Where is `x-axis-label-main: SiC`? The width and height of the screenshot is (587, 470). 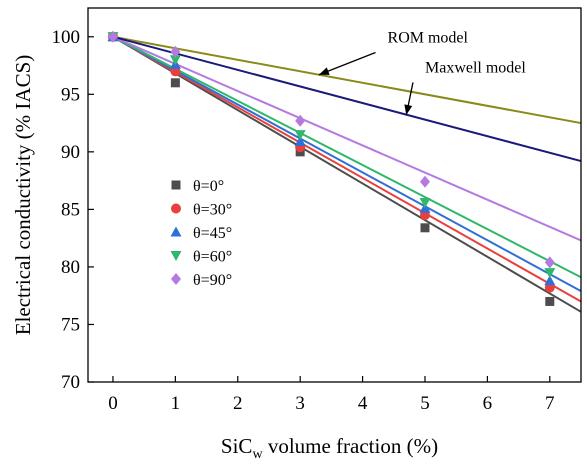 x-axis-label-main: SiC is located at coordinates (237, 446).